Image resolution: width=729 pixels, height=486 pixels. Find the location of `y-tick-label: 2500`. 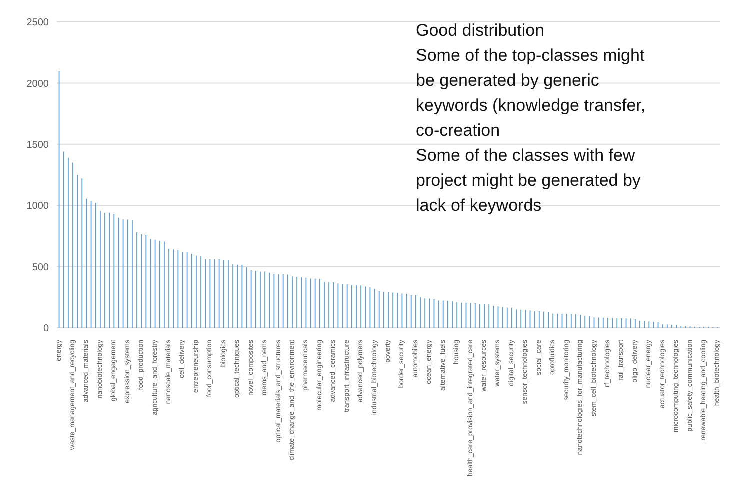

y-tick-label: 2500 is located at coordinates (38, 23).